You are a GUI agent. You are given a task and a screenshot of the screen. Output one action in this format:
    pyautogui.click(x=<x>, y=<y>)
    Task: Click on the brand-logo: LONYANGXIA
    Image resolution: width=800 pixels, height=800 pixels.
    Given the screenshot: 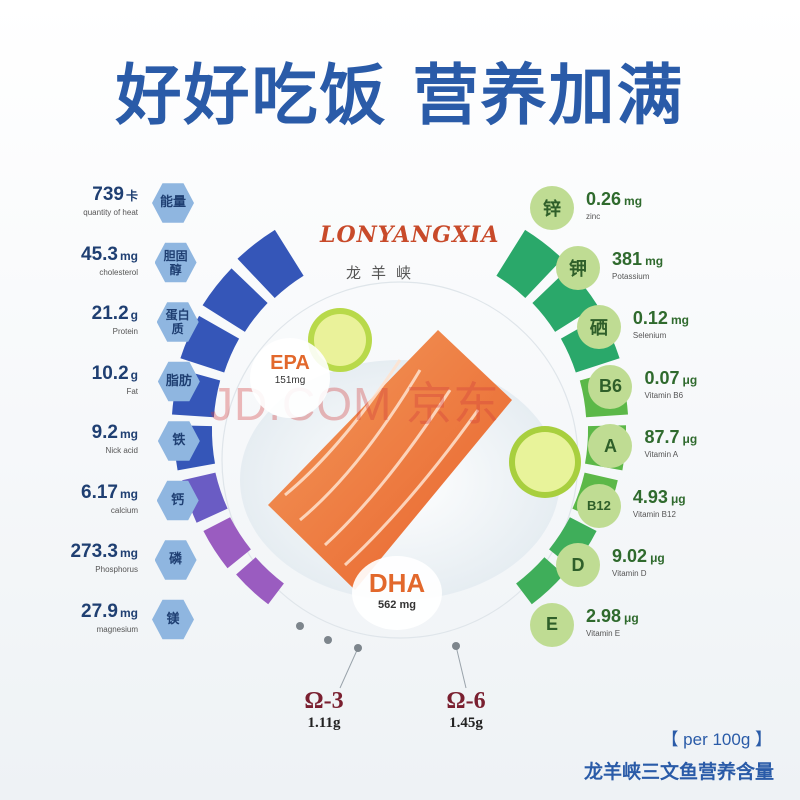 What is the action you would take?
    pyautogui.click(x=410, y=235)
    